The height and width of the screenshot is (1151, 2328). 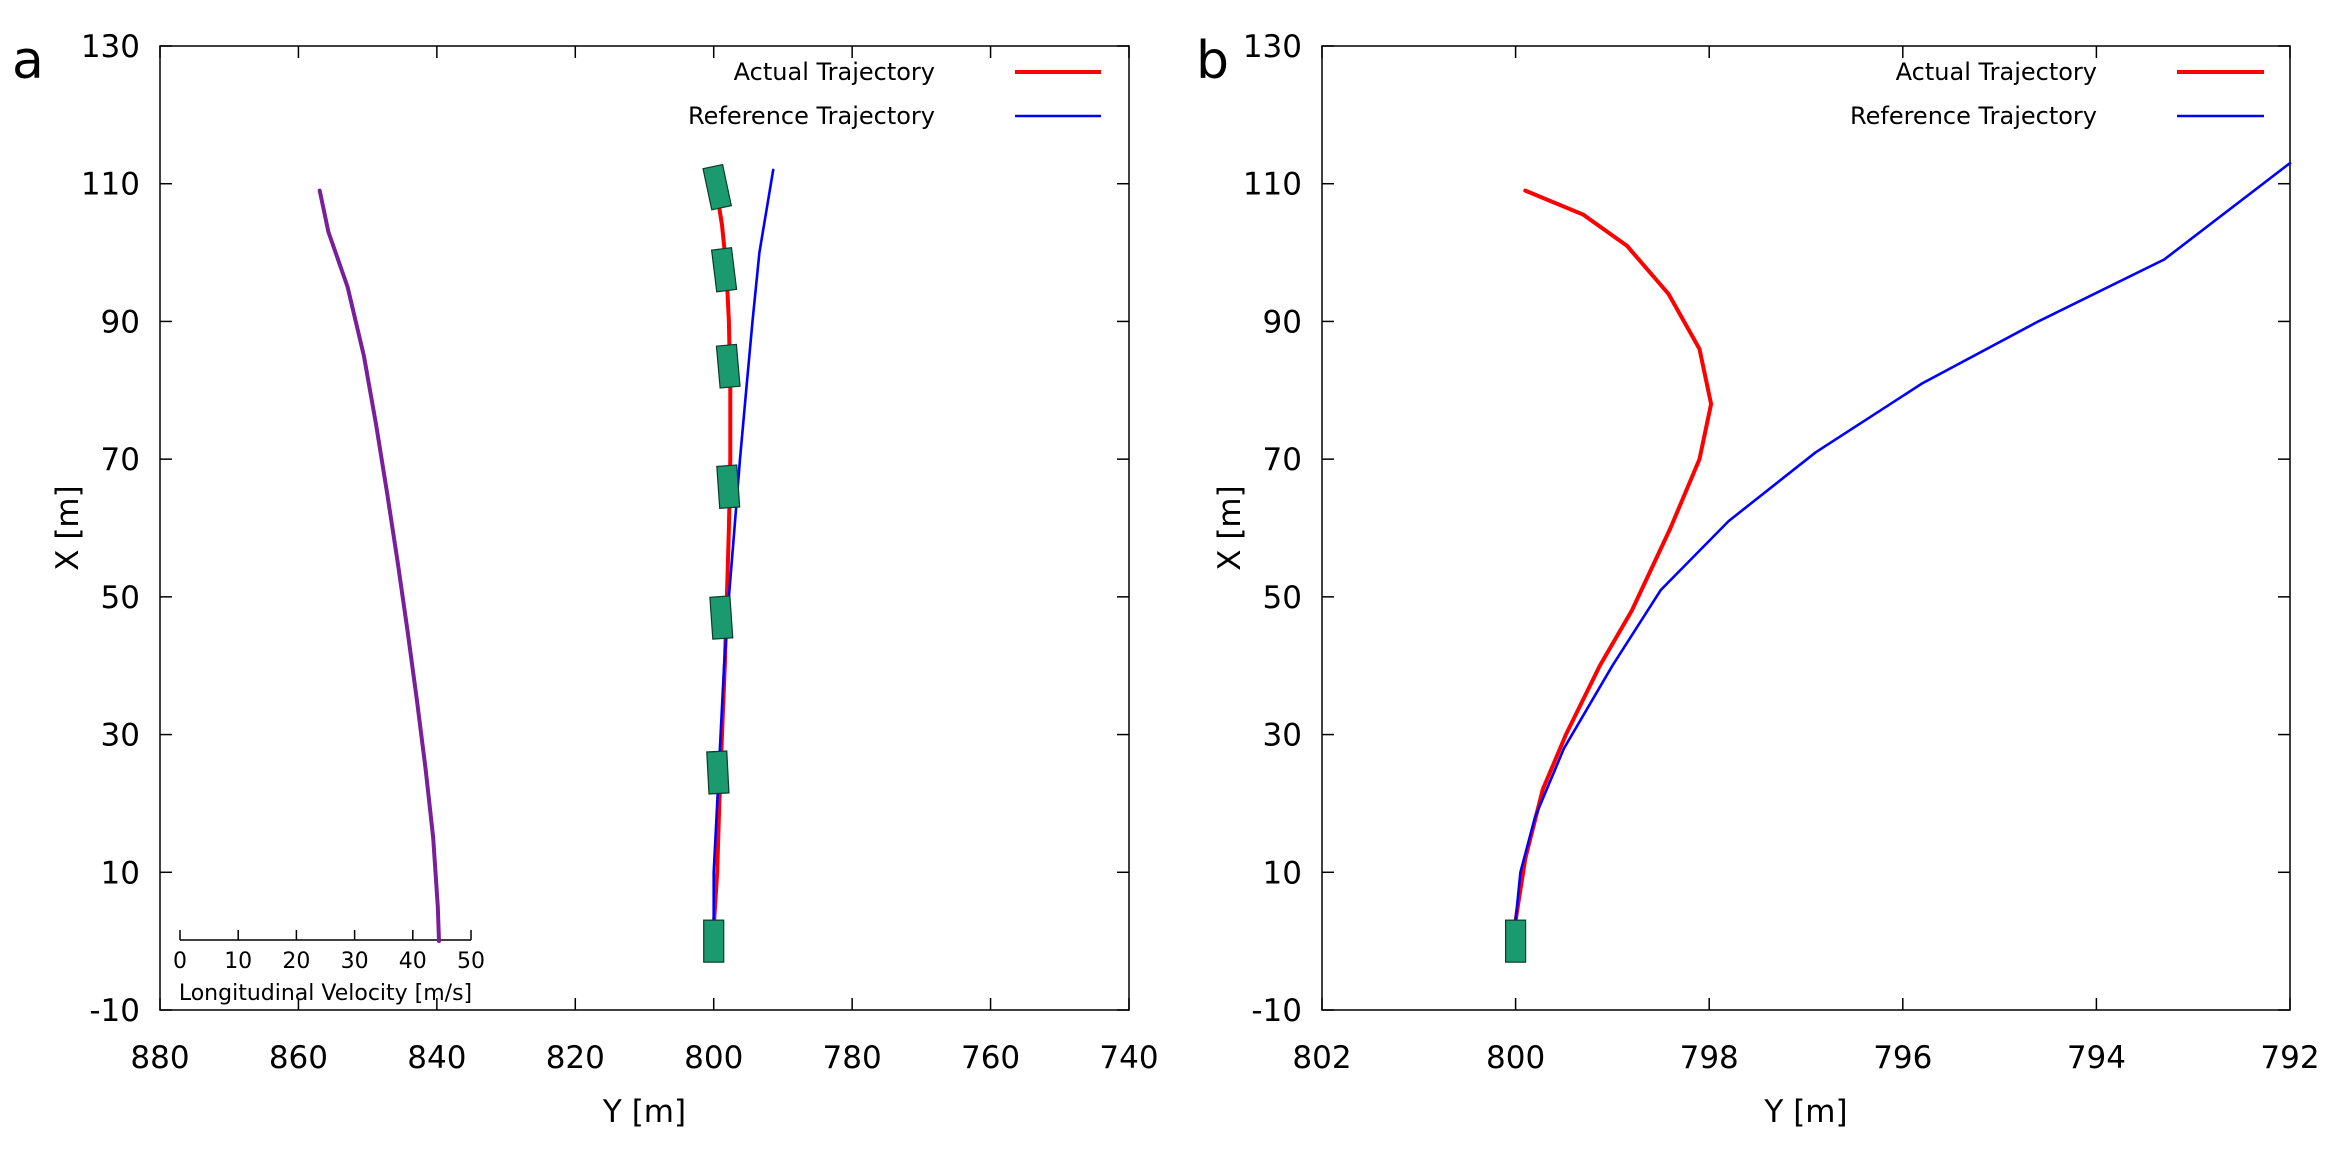 I want to click on series-line-reference-trajectory, so click(x=743, y=548).